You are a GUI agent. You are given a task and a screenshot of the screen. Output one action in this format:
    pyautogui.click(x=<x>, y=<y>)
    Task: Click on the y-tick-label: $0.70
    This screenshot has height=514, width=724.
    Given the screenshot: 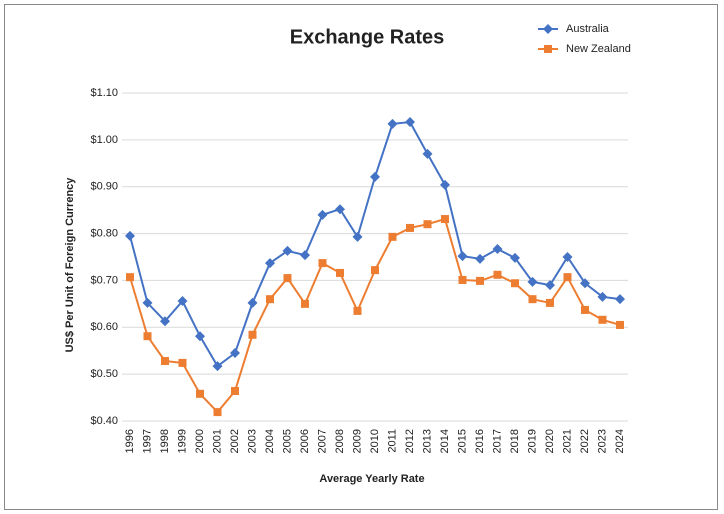 What is the action you would take?
    pyautogui.click(x=104, y=280)
    